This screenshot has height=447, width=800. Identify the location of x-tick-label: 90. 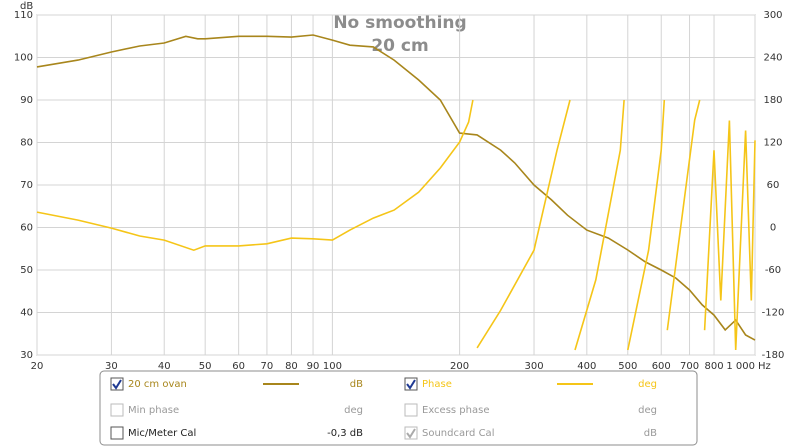
(313, 366).